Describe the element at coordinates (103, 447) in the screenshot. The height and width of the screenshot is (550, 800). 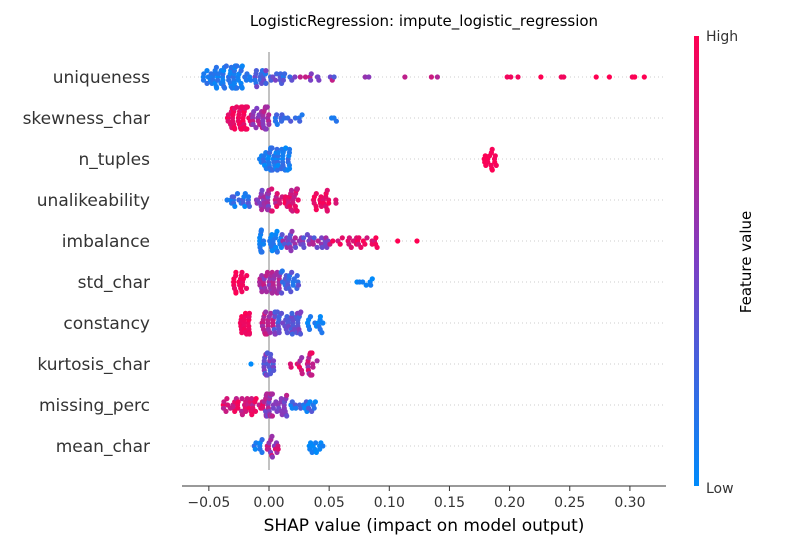
I see `feature-label: mean_char` at that location.